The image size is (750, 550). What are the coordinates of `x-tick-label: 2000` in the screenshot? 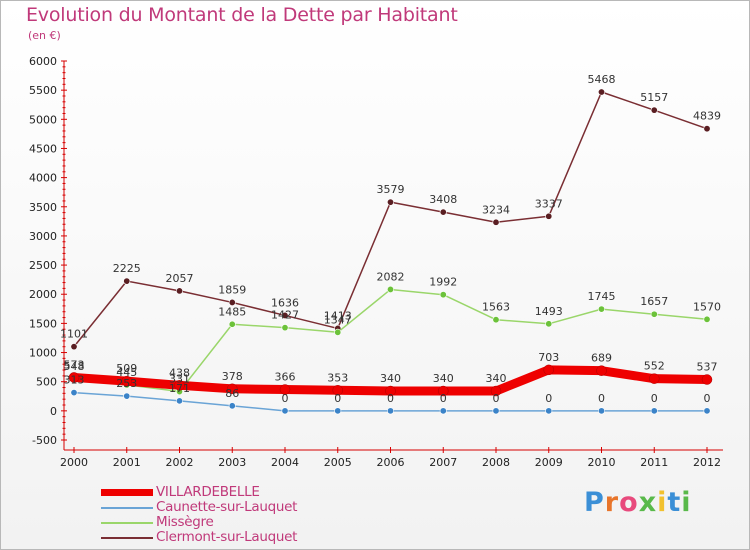 It's located at (74, 462).